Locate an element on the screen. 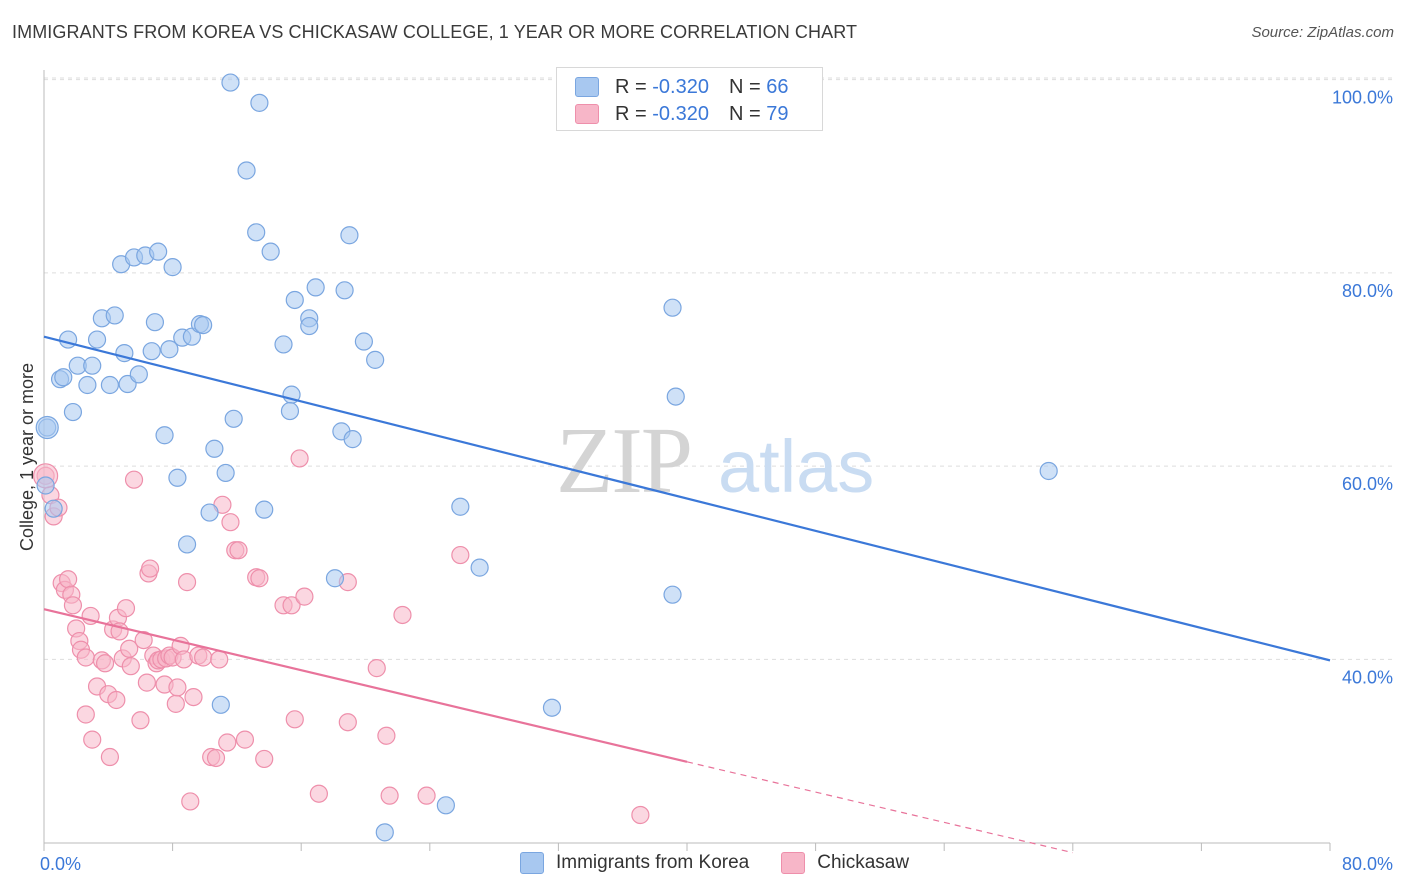  watermark-zip: ZIP is located at coordinates (623, 461).